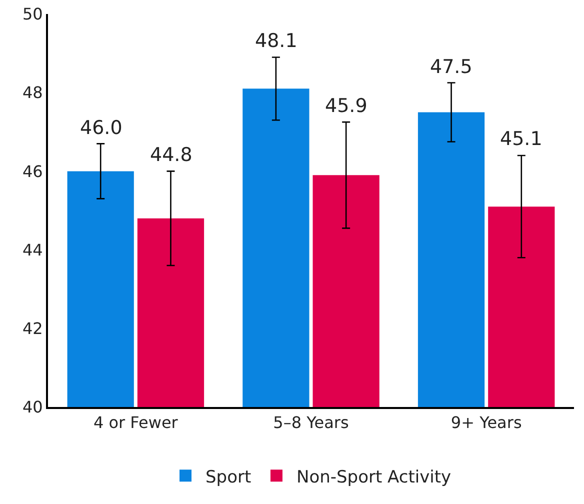 The height and width of the screenshot is (504, 584). What do you see at coordinates (101, 128) in the screenshot?
I see `data-label: 46.0` at bounding box center [101, 128].